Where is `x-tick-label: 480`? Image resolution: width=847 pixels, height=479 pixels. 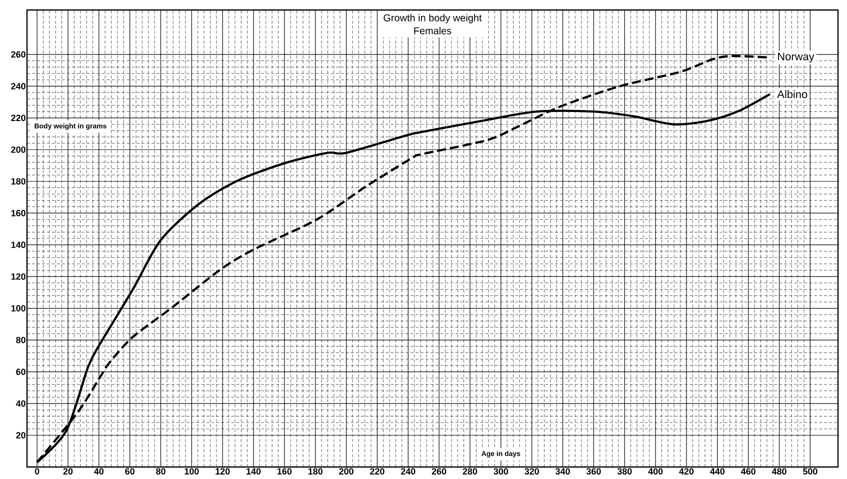
x-tick-label: 480 is located at coordinates (779, 471).